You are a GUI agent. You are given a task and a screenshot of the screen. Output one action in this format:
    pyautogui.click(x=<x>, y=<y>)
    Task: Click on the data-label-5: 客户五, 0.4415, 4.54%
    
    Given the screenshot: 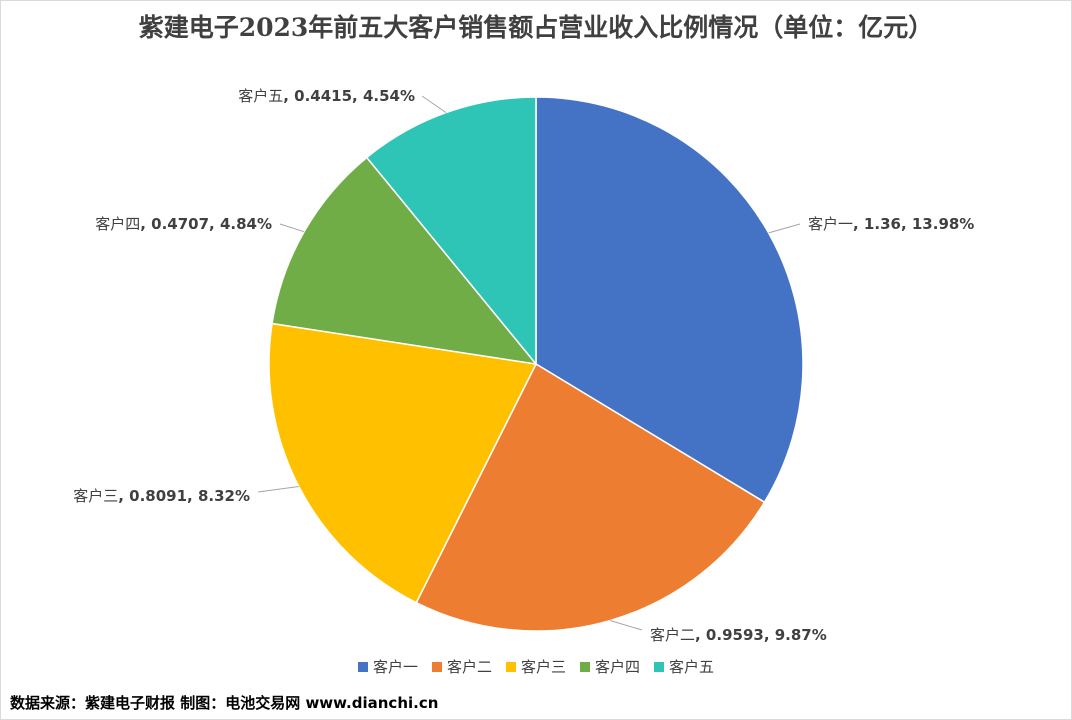 What is the action you would take?
    pyautogui.click(x=326, y=96)
    